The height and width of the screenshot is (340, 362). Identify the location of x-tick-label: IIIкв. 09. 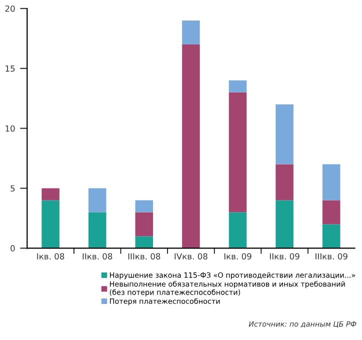
(332, 256).